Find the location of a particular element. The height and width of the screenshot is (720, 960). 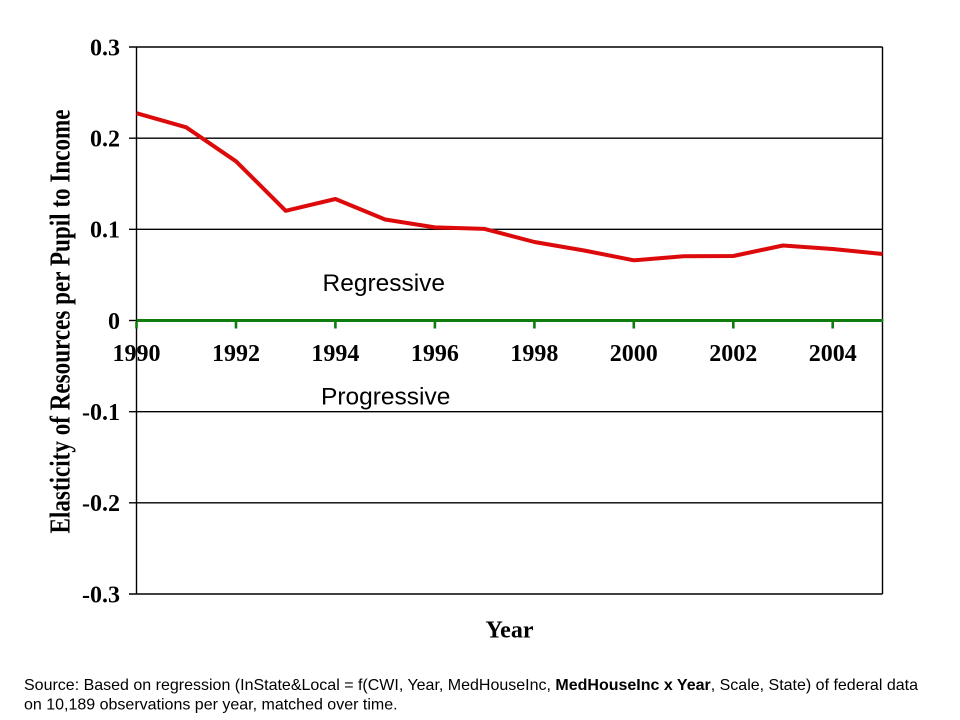

svg-text: 0 is located at coordinates (114, 322).